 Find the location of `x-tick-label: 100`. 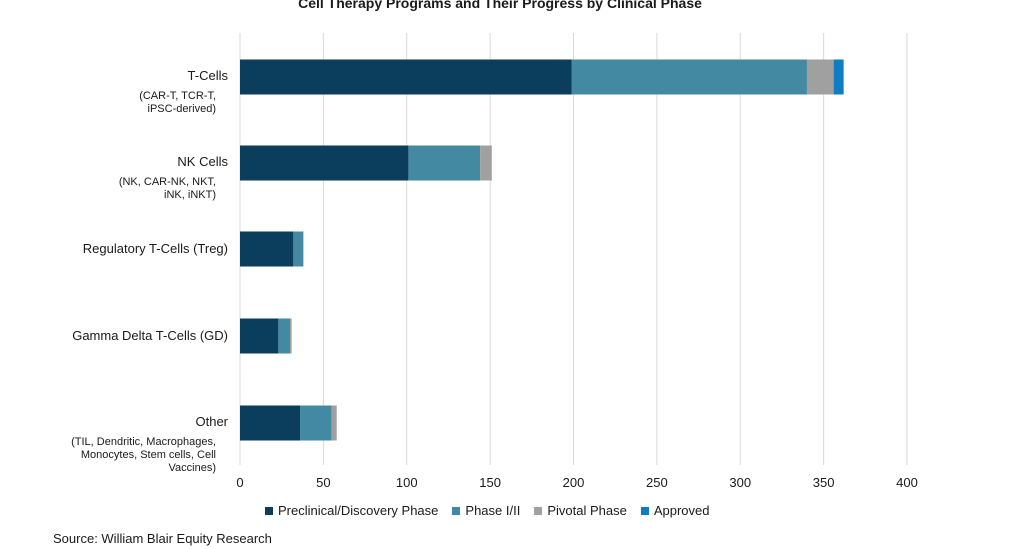

x-tick-label: 100 is located at coordinates (407, 482).